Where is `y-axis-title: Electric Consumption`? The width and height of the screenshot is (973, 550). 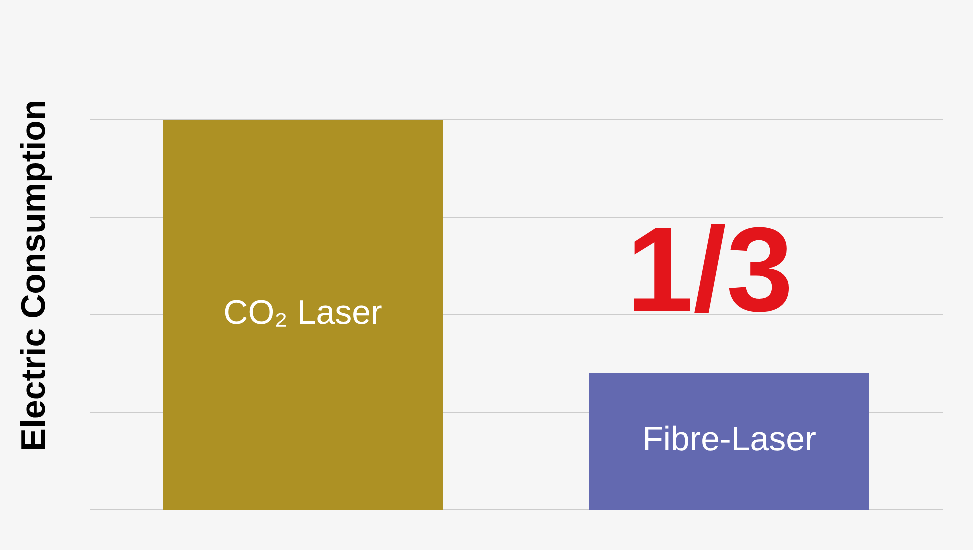 y-axis-title: Electric Consumption is located at coordinates (35, 275).